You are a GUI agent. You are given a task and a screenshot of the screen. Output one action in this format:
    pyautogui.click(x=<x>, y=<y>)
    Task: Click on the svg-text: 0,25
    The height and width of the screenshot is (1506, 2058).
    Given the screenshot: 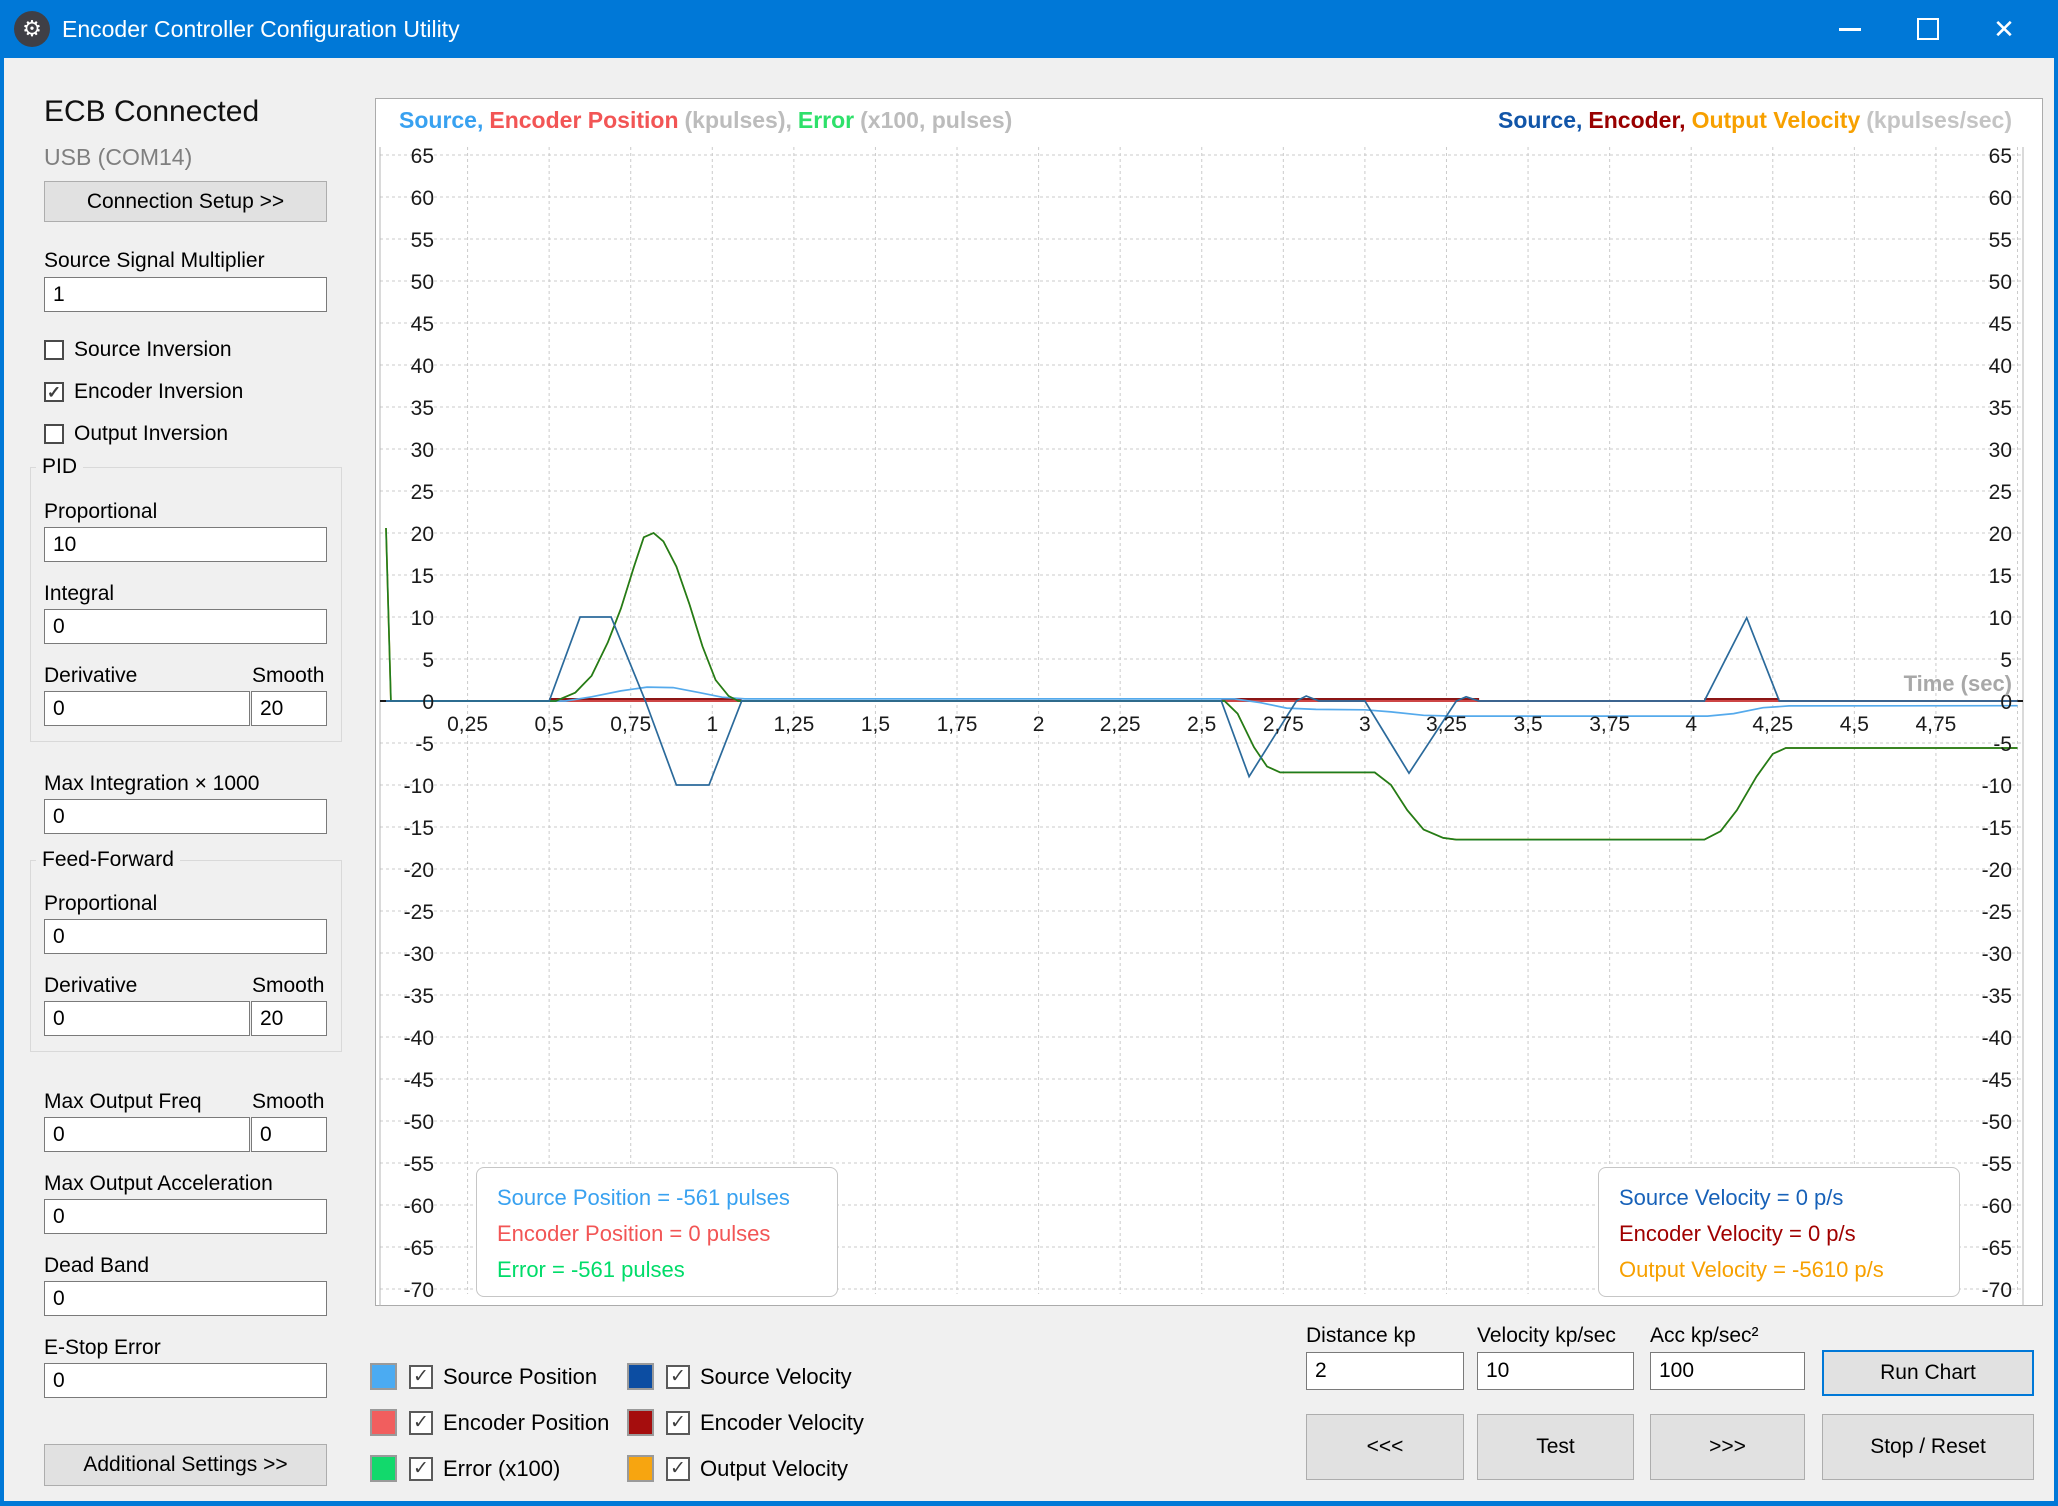 What is the action you would take?
    pyautogui.click(x=467, y=724)
    